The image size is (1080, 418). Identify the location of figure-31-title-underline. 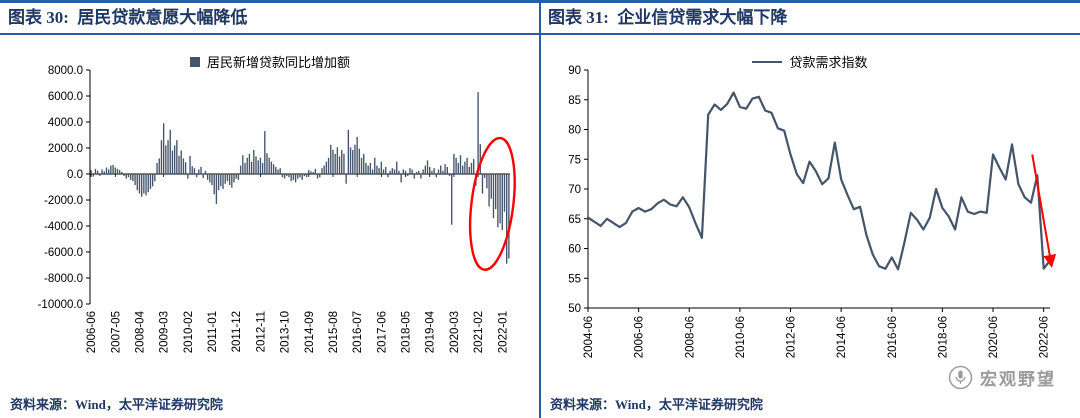
(810, 34).